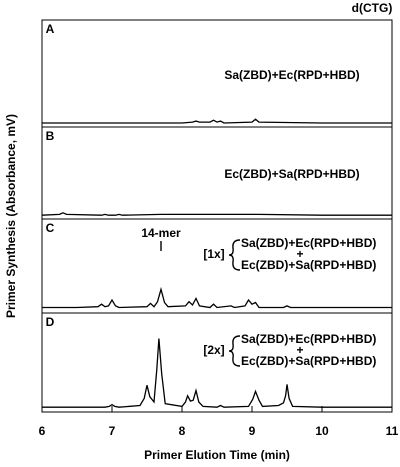 The height and width of the screenshot is (467, 400). What do you see at coordinates (322, 431) in the screenshot?
I see `x-tick-label: 10` at bounding box center [322, 431].